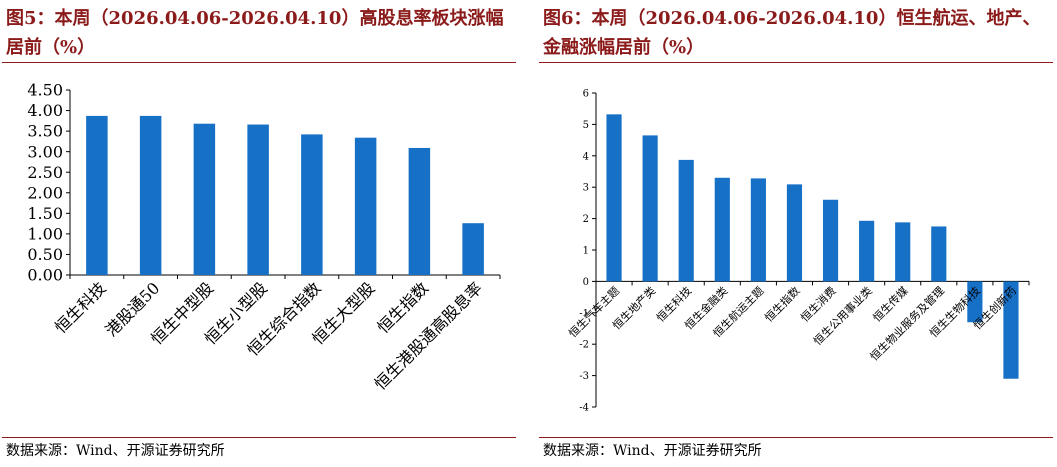 The width and height of the screenshot is (1057, 467). What do you see at coordinates (45, 90) in the screenshot?
I see `y-tick-label: 4.50` at bounding box center [45, 90].